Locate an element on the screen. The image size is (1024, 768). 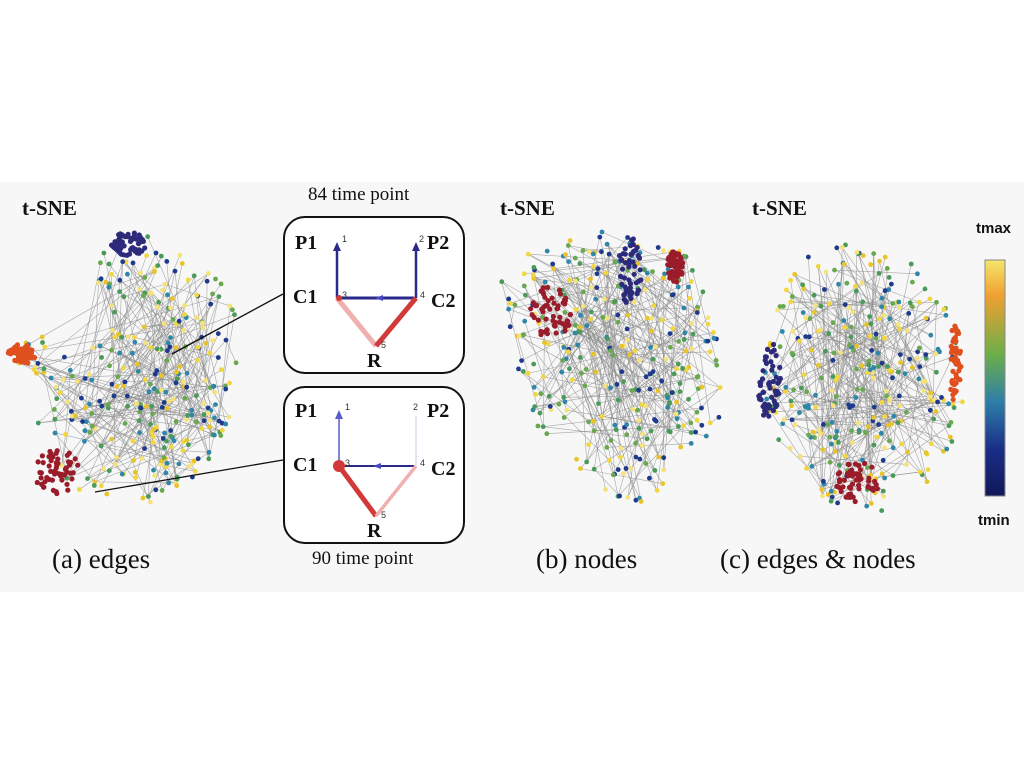
inset-bottom-index-1: 1 is located at coordinates (348, 407).